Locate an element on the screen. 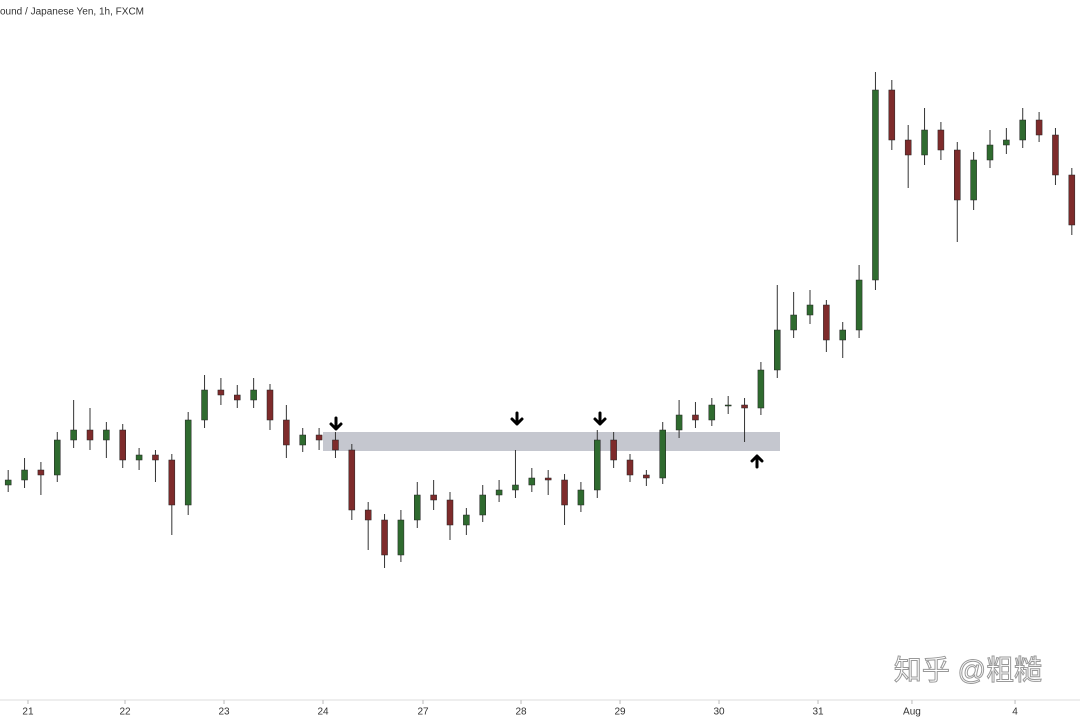  up-arrow is located at coordinates (757, 461).